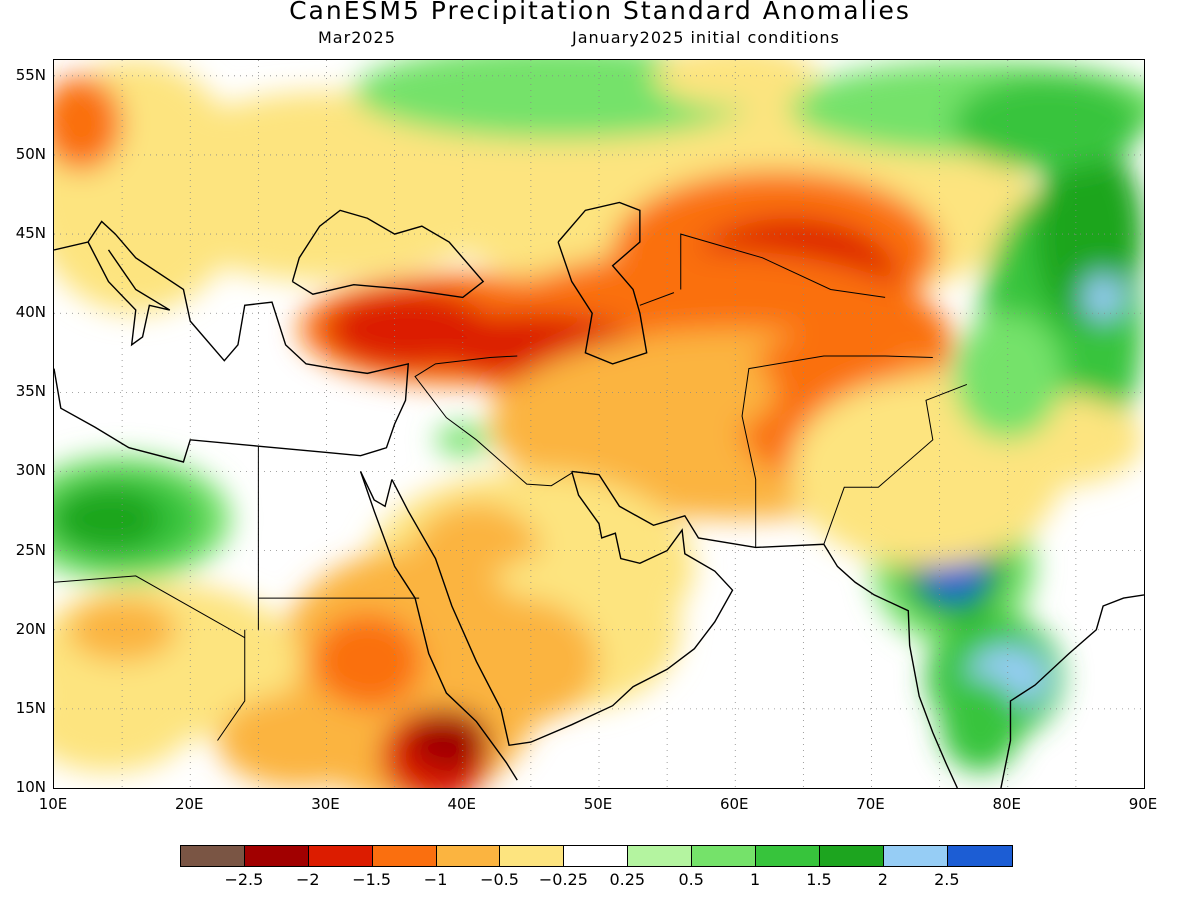 The height and width of the screenshot is (900, 1200). I want to click on colorbar-label: −2, so click(308, 879).